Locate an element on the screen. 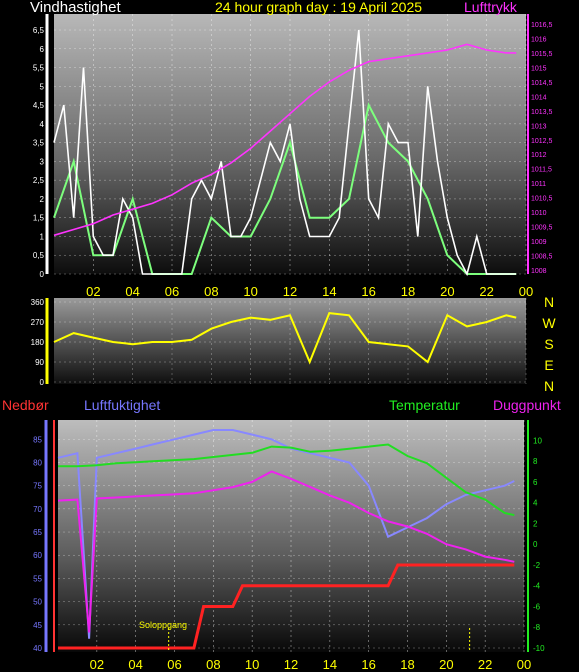 The height and width of the screenshot is (672, 579). pressure-tick-label: 1016 is located at coordinates (539, 39).